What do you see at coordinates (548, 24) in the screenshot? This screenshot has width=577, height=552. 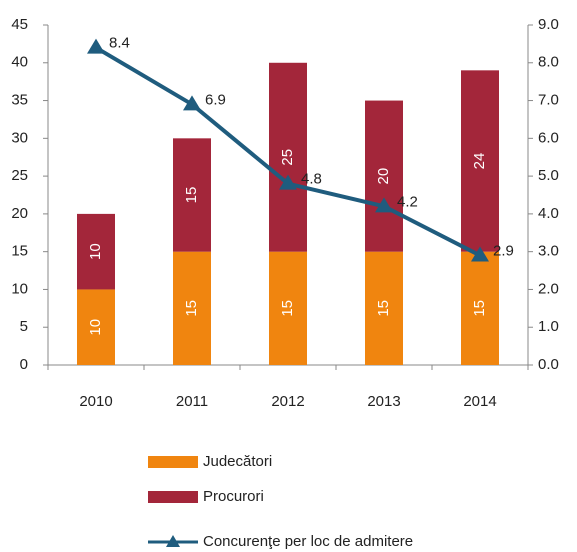 I see `y2-tick-label: 9.0` at bounding box center [548, 24].